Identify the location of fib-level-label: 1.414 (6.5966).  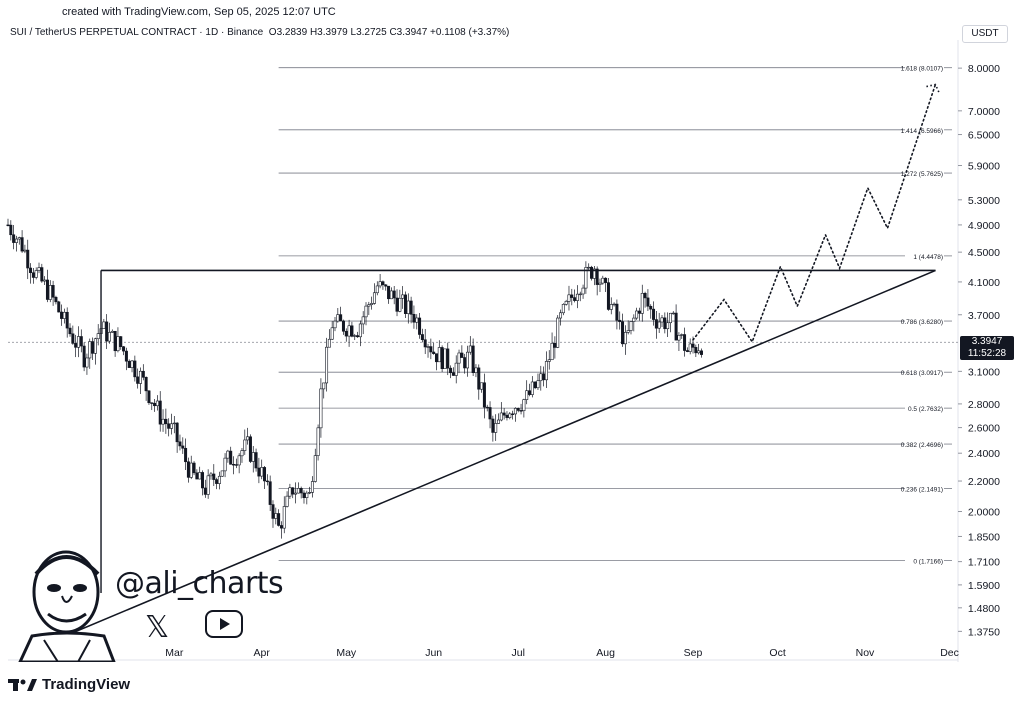
(922, 131).